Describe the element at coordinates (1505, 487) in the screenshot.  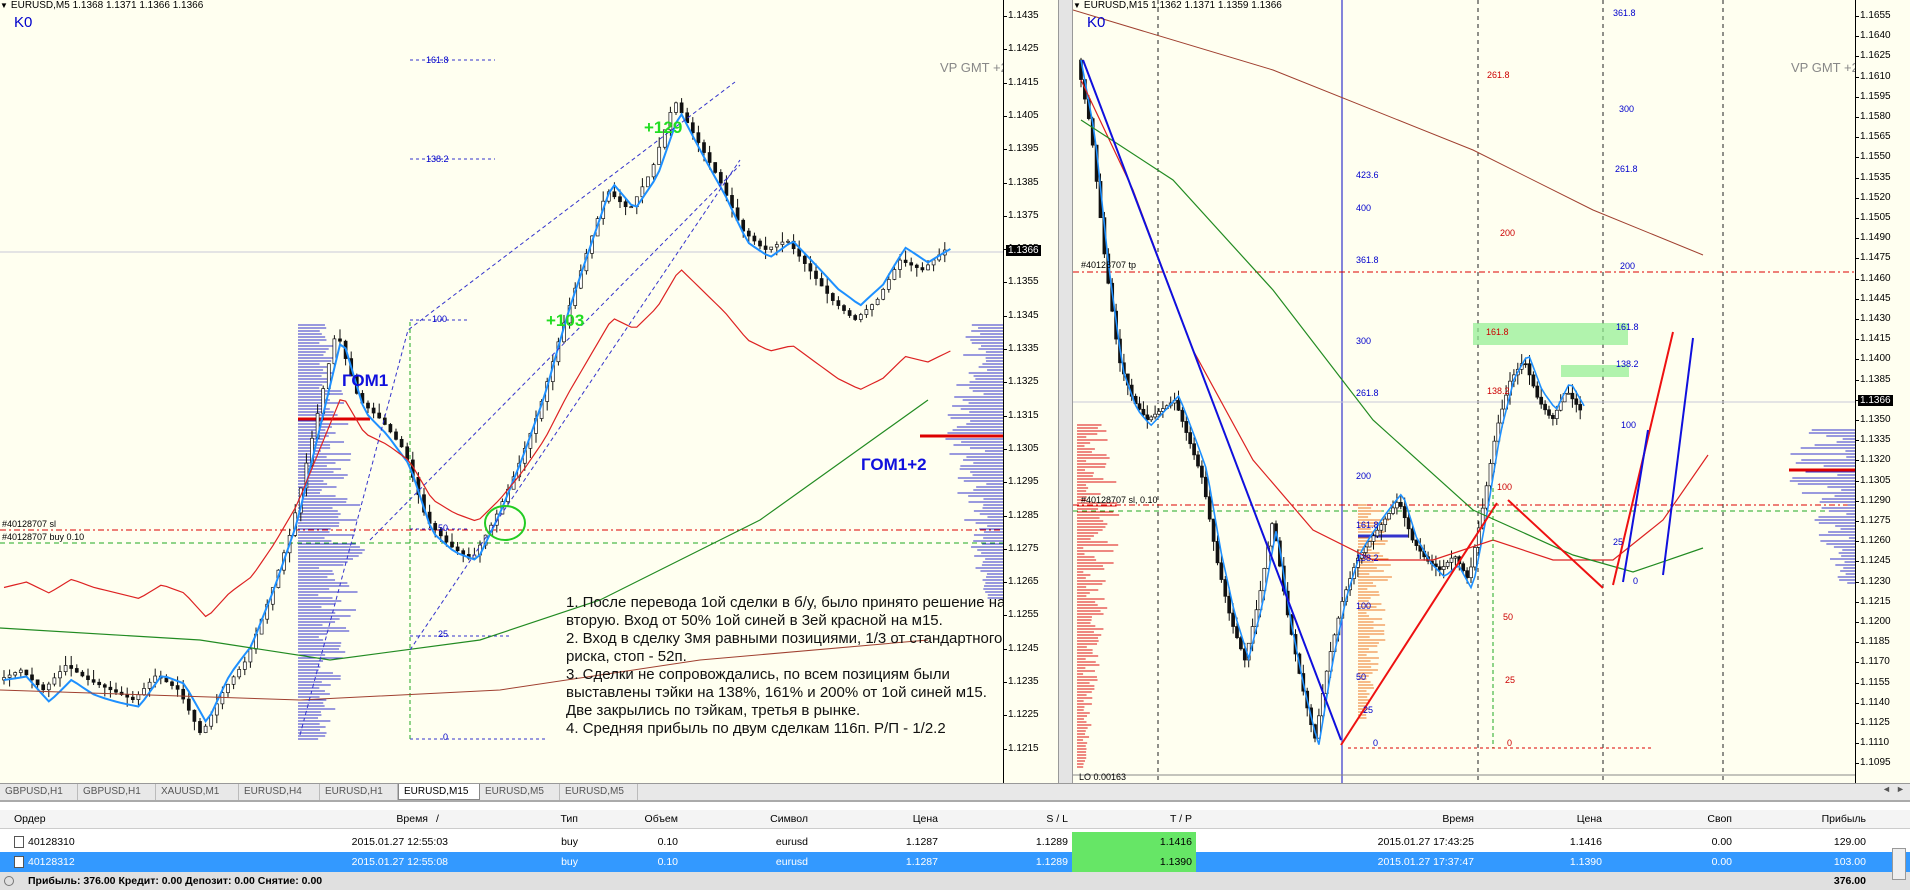
I see `fib-level-label: 100` at that location.